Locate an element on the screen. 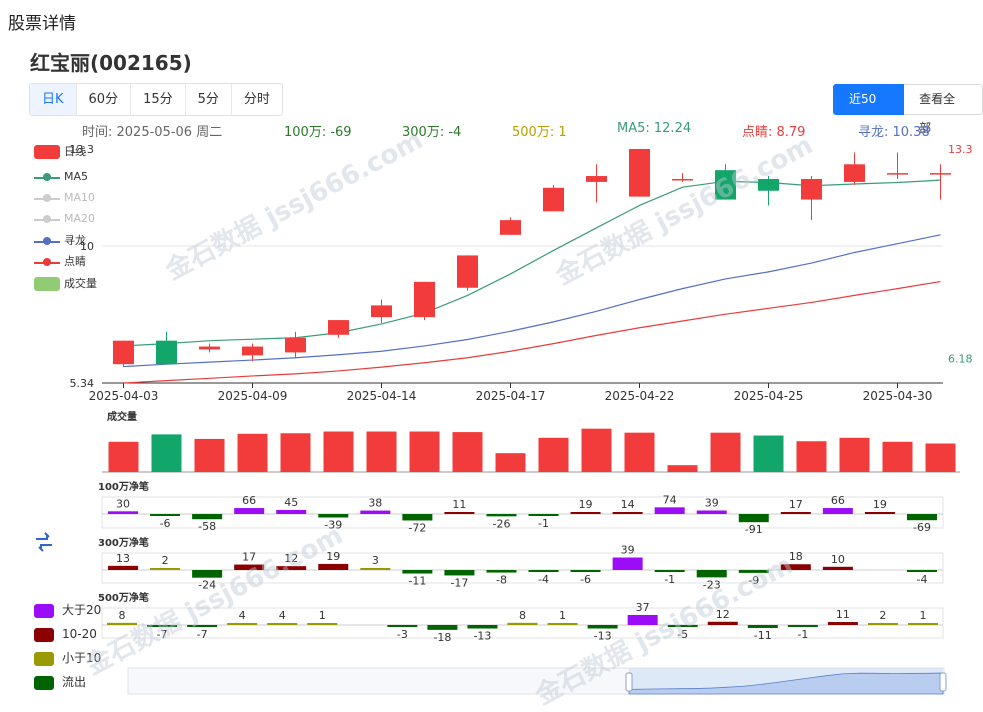  flow-value-label: 18 is located at coordinates (796, 556).